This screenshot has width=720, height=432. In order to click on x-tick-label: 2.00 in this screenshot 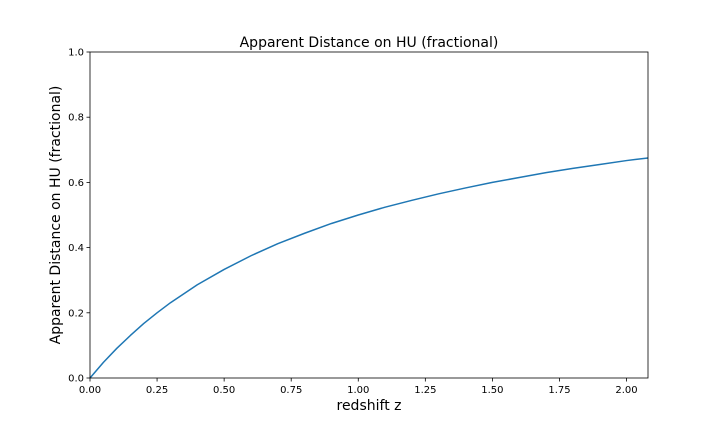, I will do `click(626, 390)`.